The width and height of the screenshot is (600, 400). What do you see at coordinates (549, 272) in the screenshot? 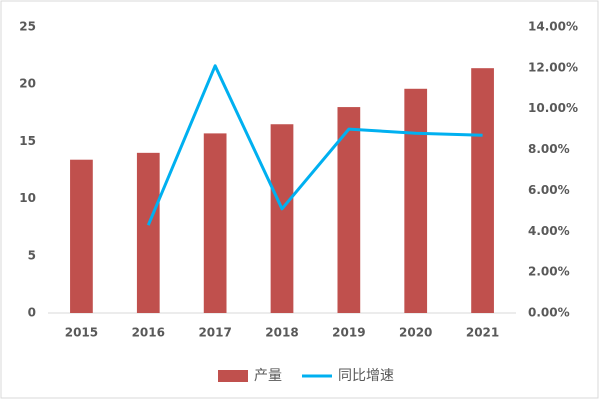
I see `y2-tick-label: 2.00%` at bounding box center [549, 272].